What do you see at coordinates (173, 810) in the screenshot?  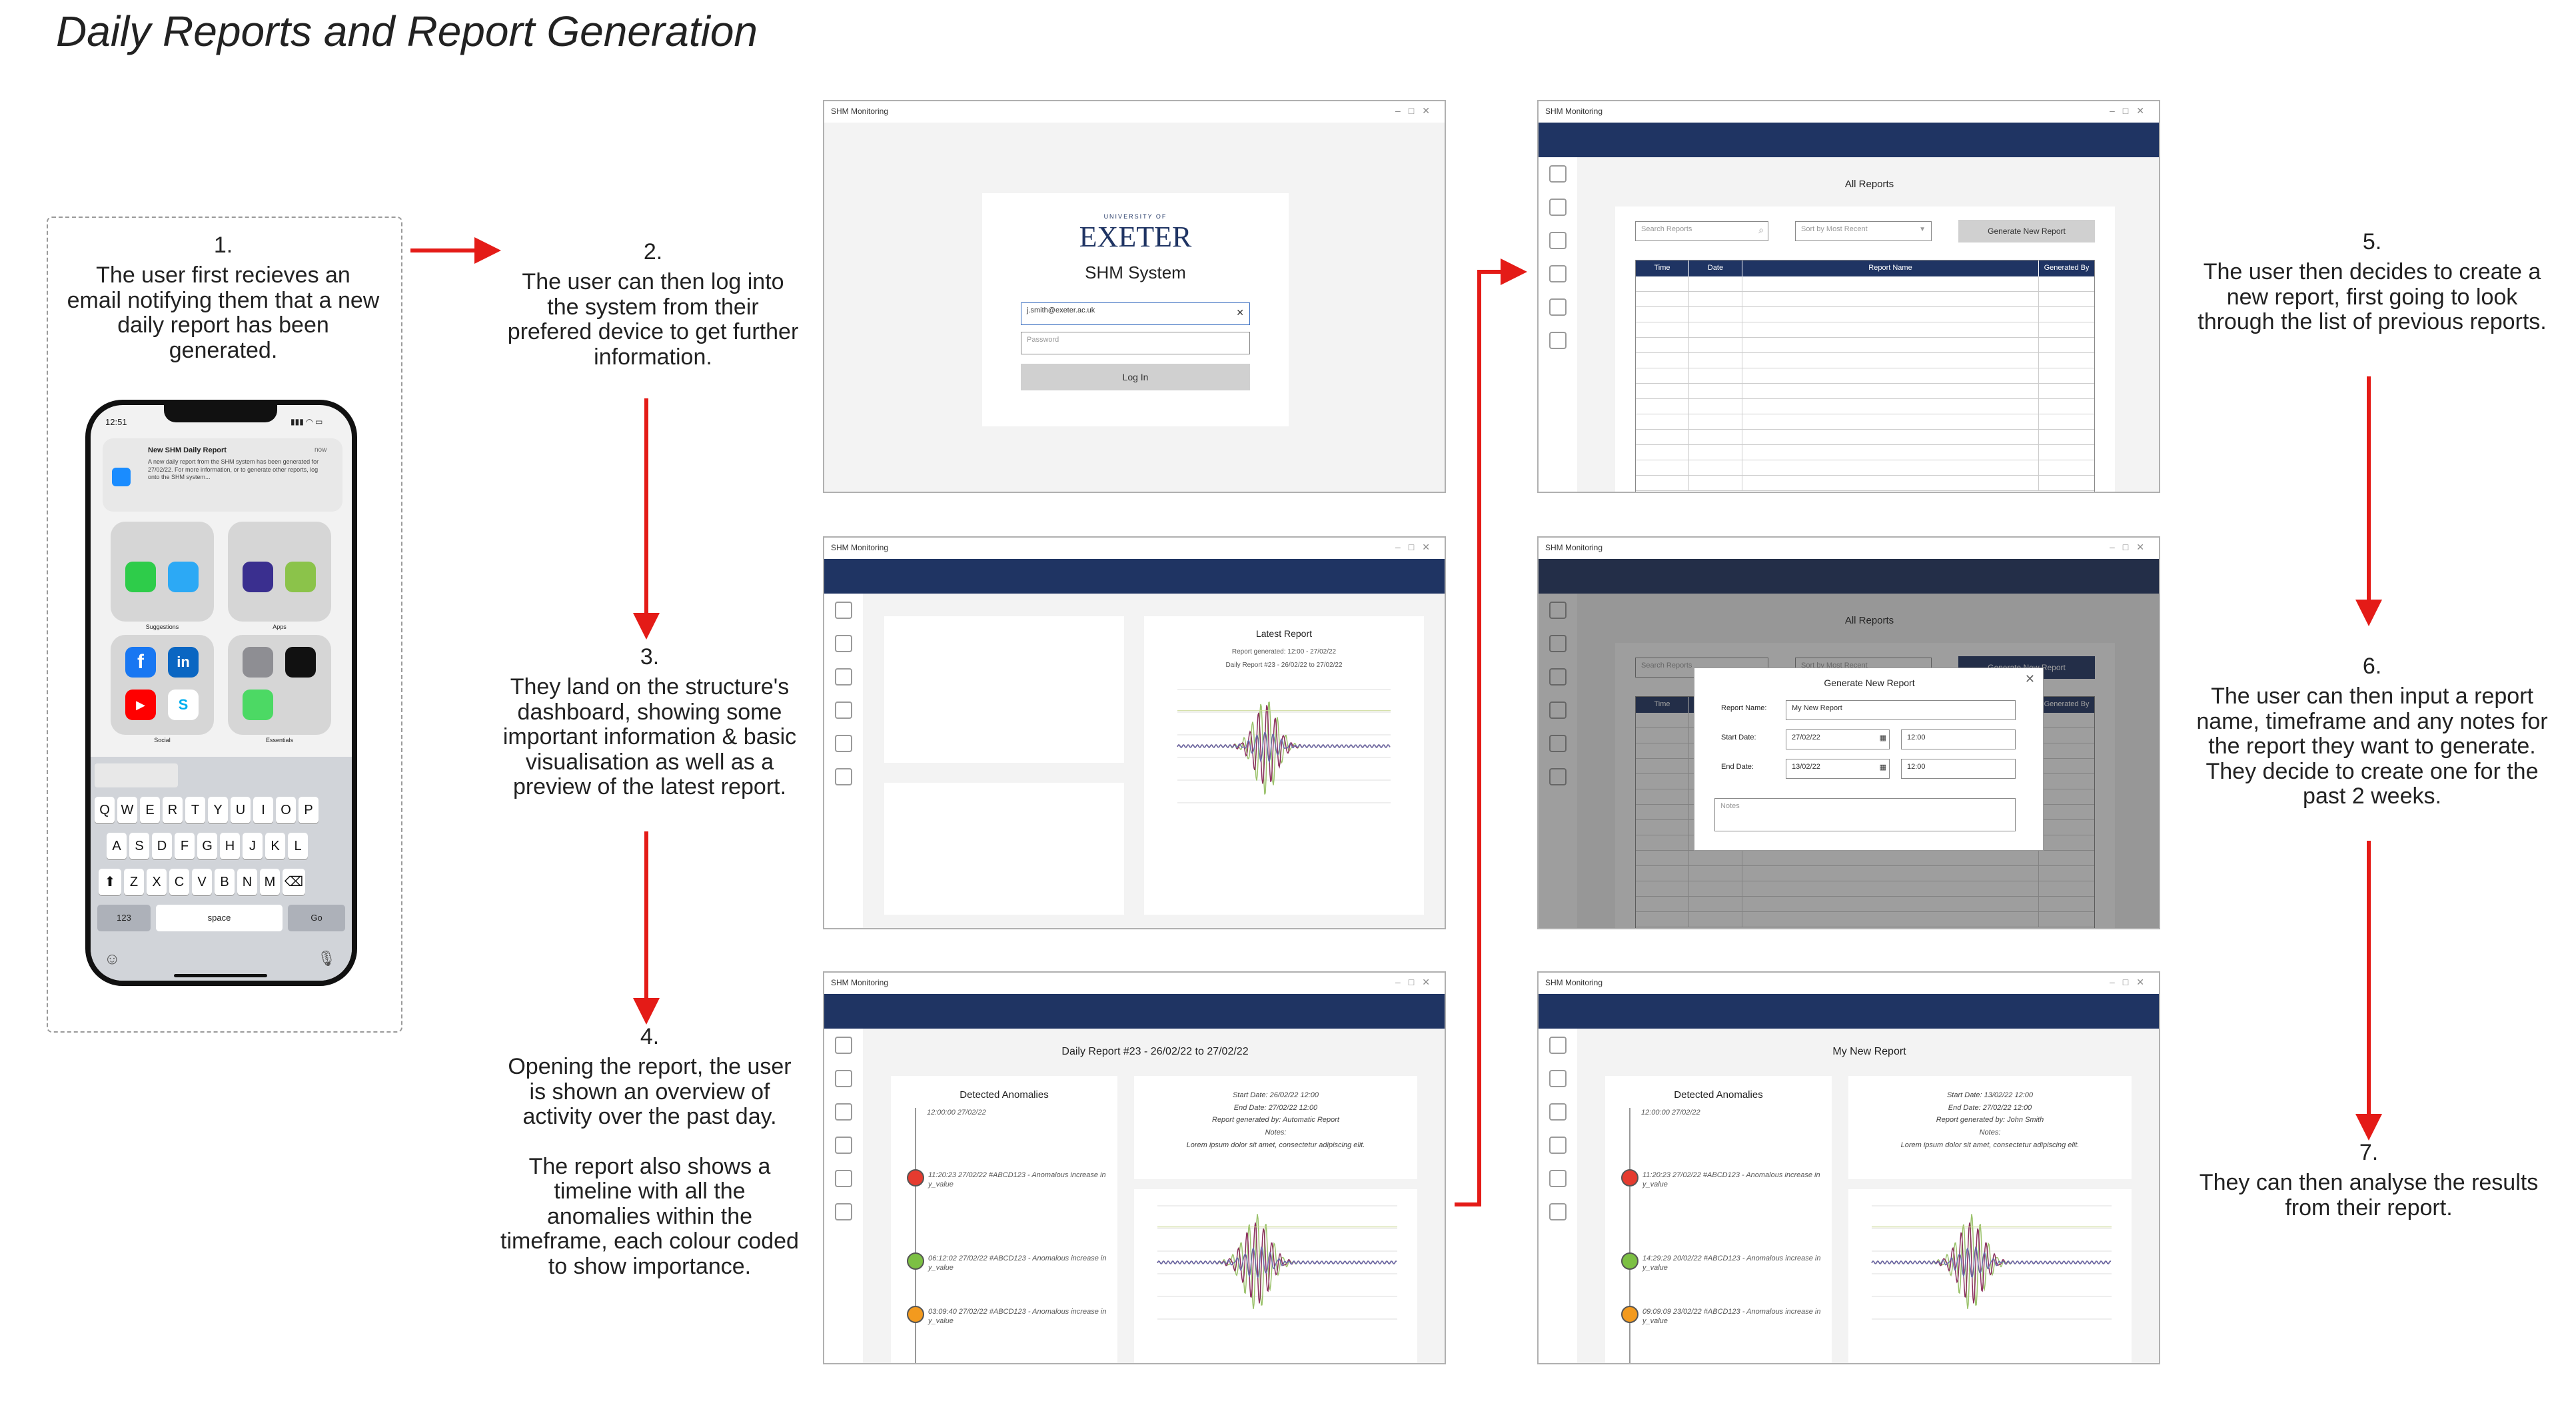 I see `key-r: R` at bounding box center [173, 810].